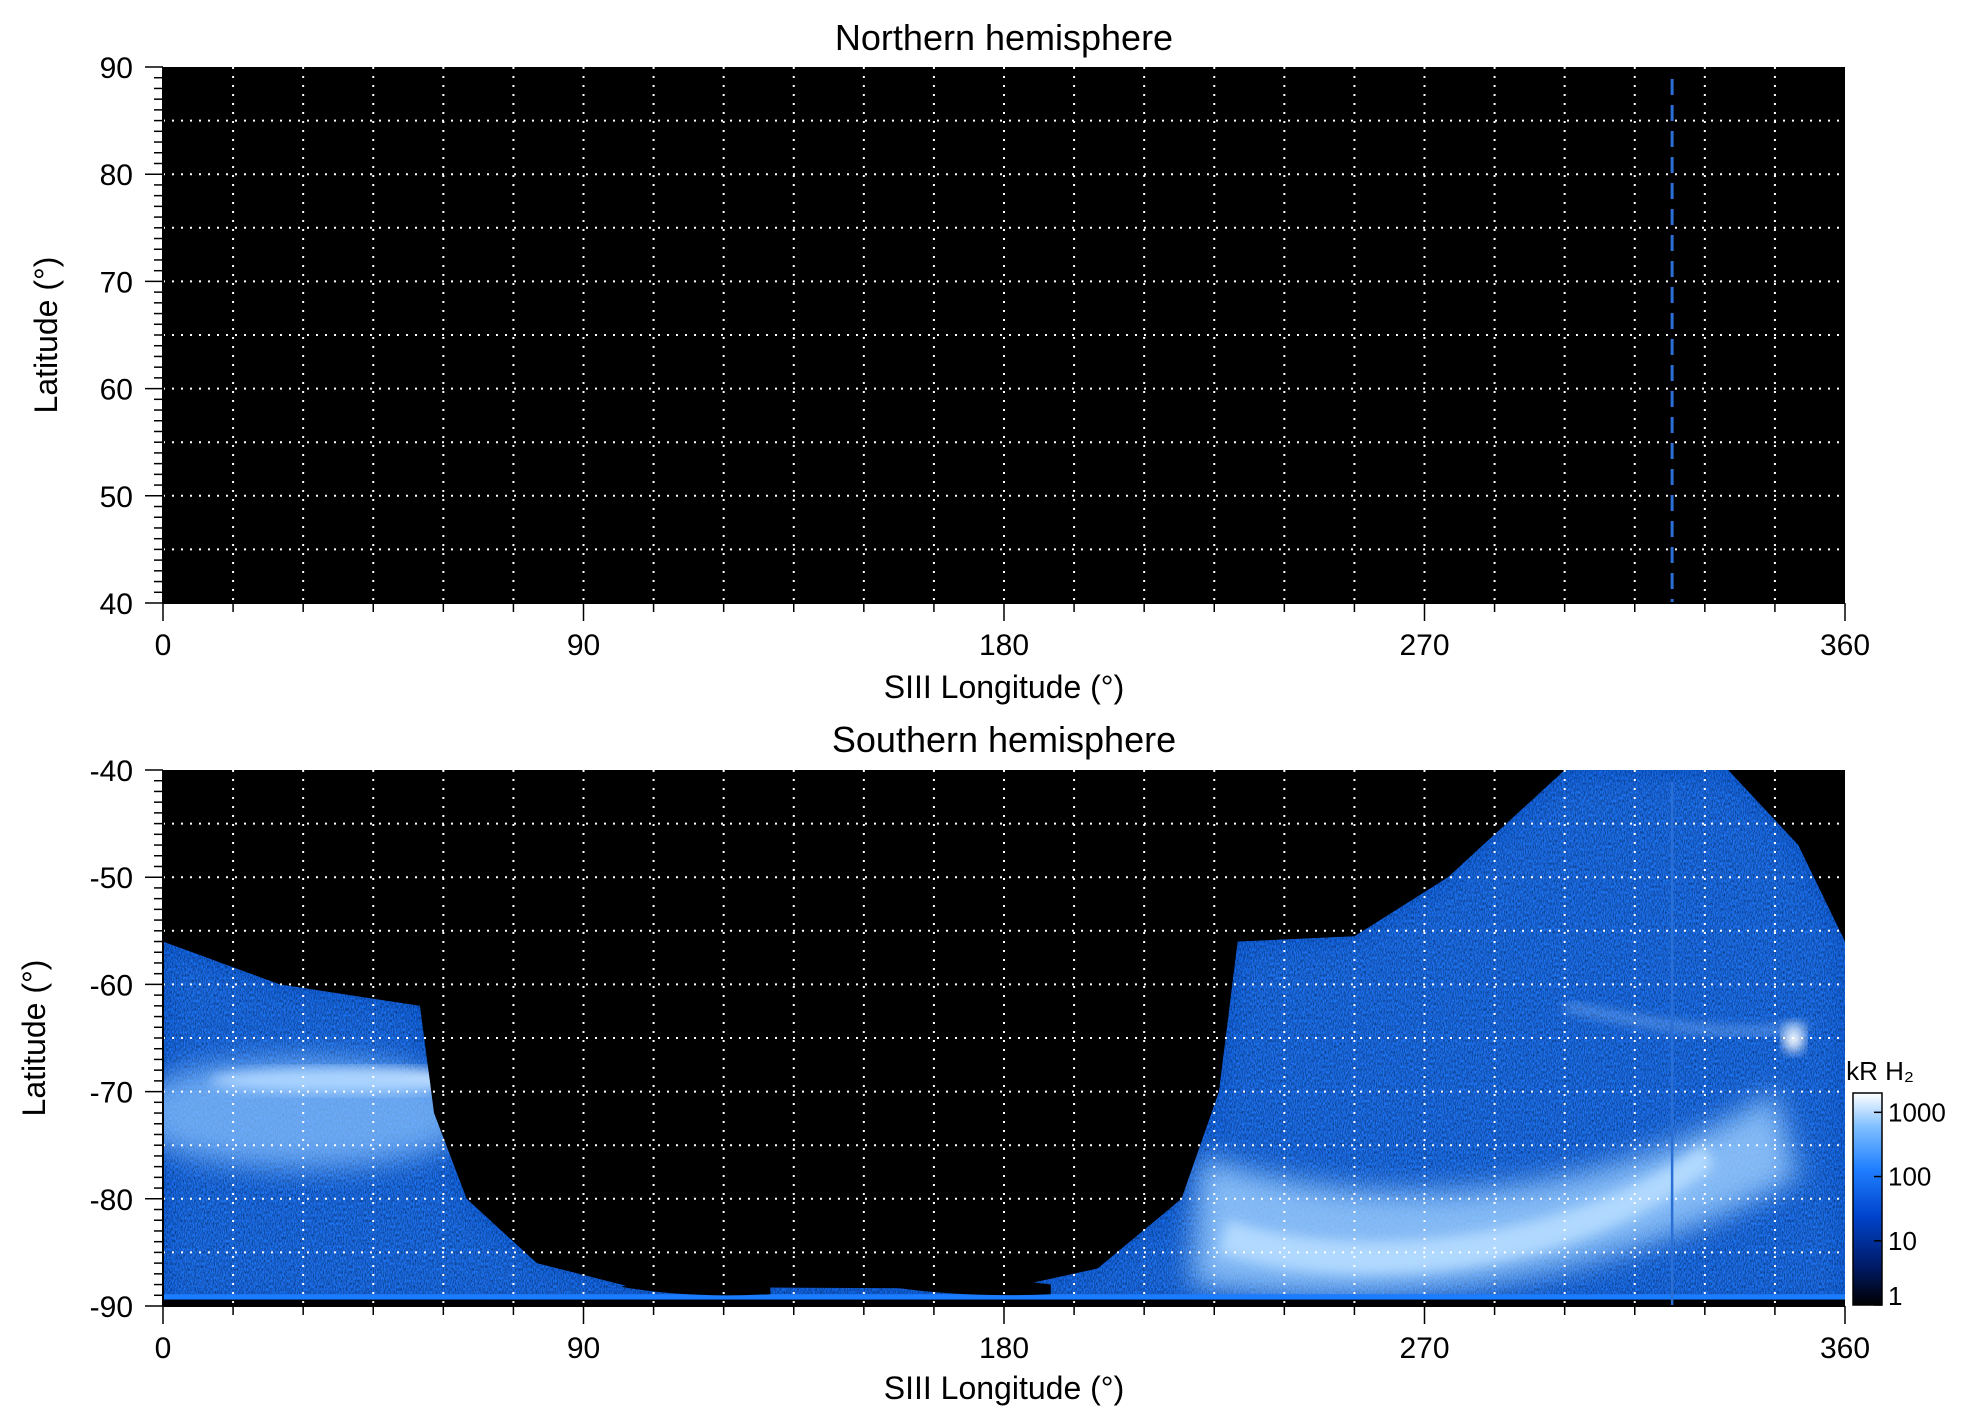 The width and height of the screenshot is (1983, 1423). What do you see at coordinates (1909, 1177) in the screenshot?
I see `colorbar-tick-label: 100` at bounding box center [1909, 1177].